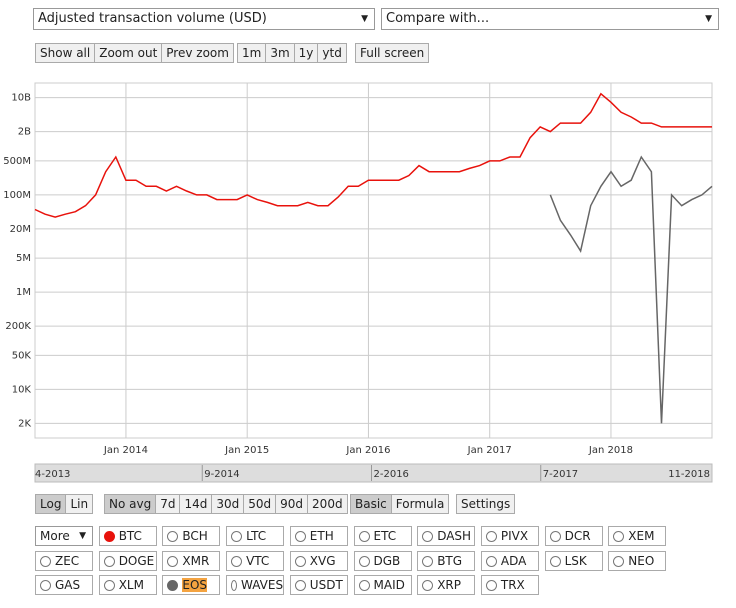 The width and height of the screenshot is (736, 608). I want to click on series-line, so click(631, 289).